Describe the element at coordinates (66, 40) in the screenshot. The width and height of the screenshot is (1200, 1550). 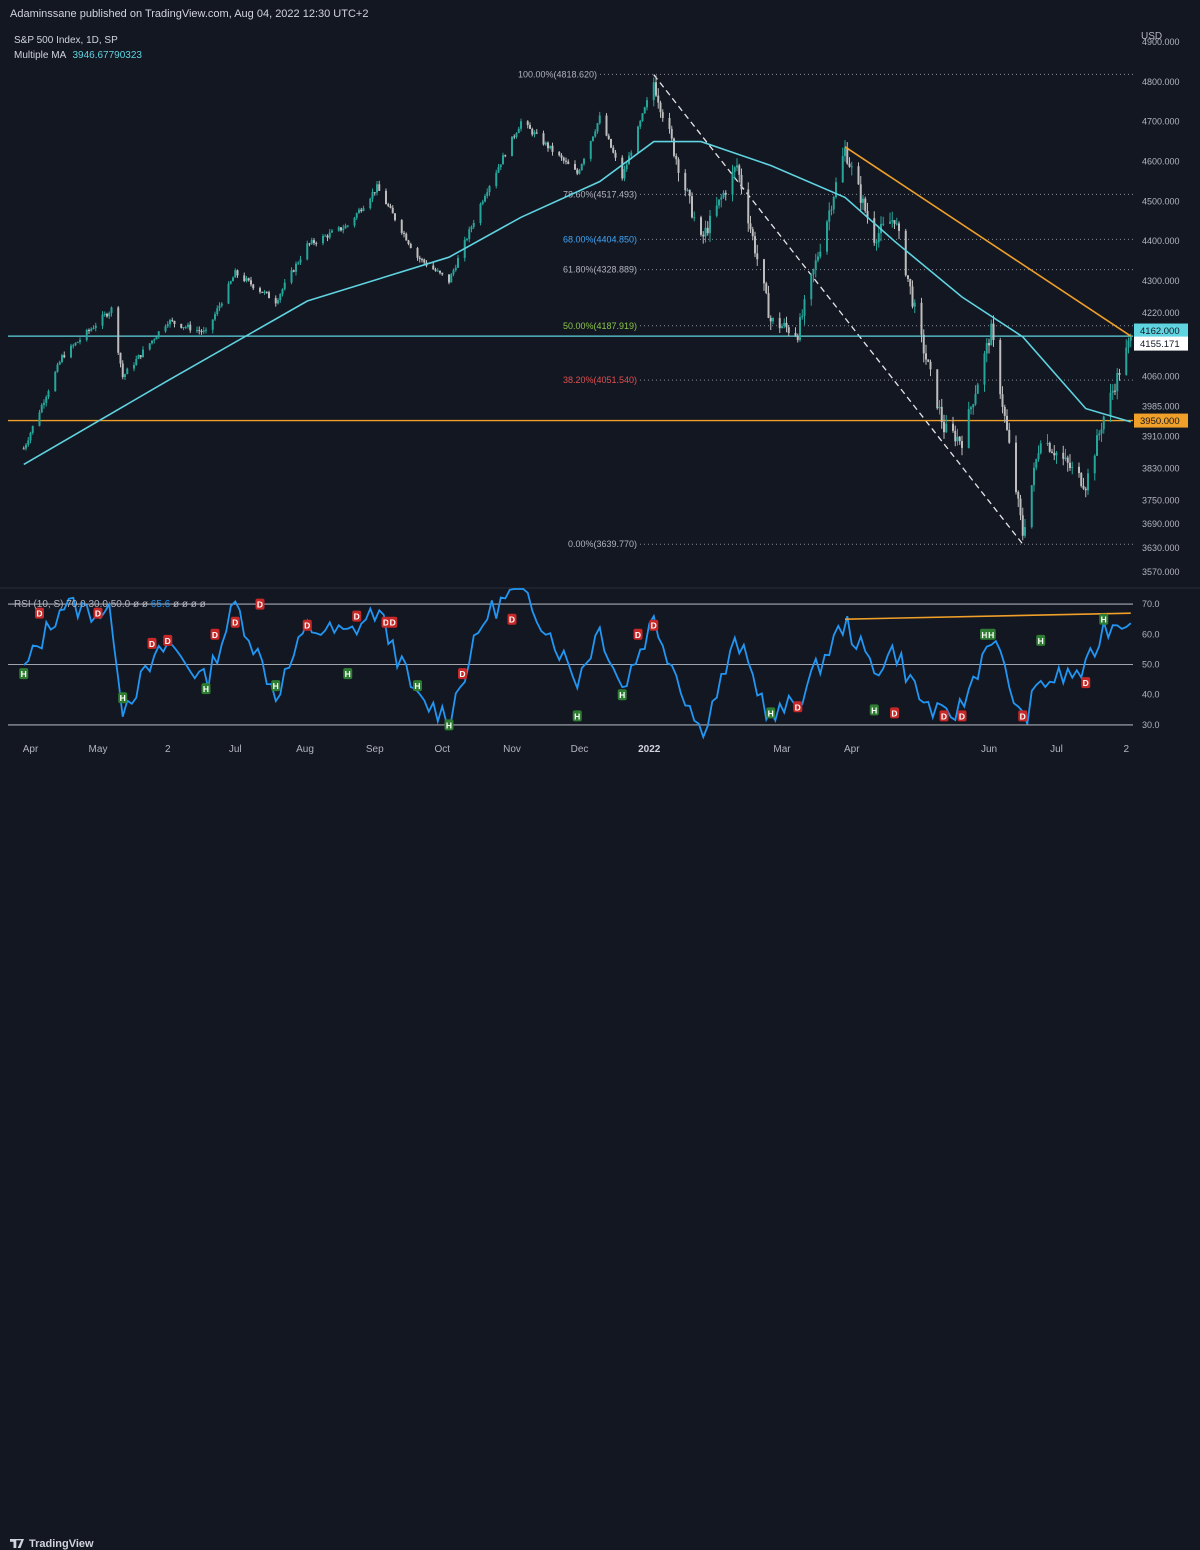
I see `symbol-info: S&P 500 Index, 1D, SP` at that location.